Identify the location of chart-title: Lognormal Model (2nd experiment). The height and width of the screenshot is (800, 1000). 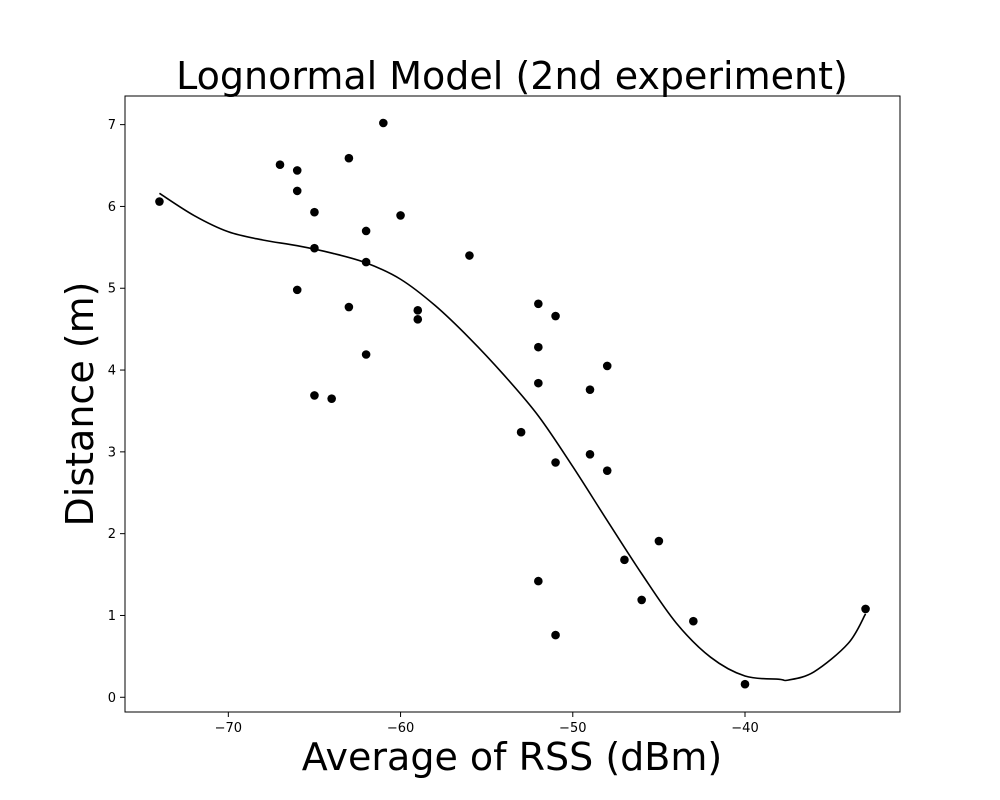
(512, 76).